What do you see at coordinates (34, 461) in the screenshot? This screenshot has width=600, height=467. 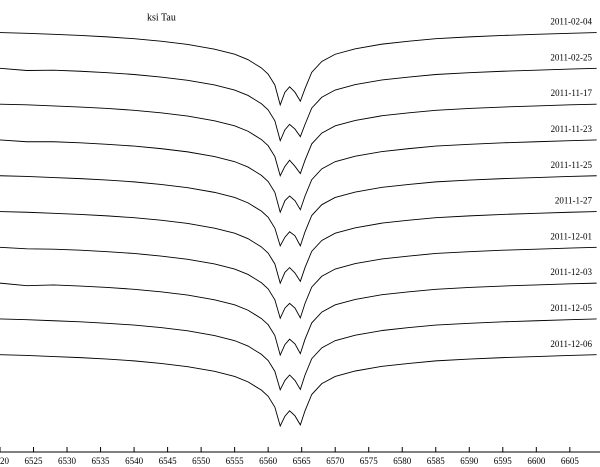 I see `x-tick-label: 6525` at bounding box center [34, 461].